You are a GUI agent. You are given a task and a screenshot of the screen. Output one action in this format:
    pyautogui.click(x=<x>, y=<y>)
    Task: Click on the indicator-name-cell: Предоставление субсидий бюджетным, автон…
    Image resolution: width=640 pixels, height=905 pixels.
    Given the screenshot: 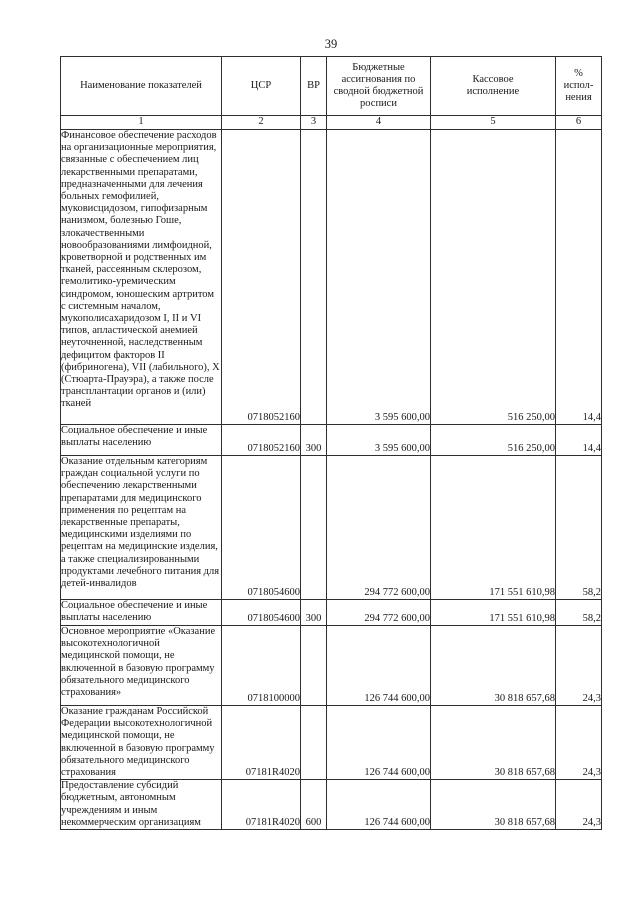 What is the action you would take?
    pyautogui.click(x=141, y=805)
    